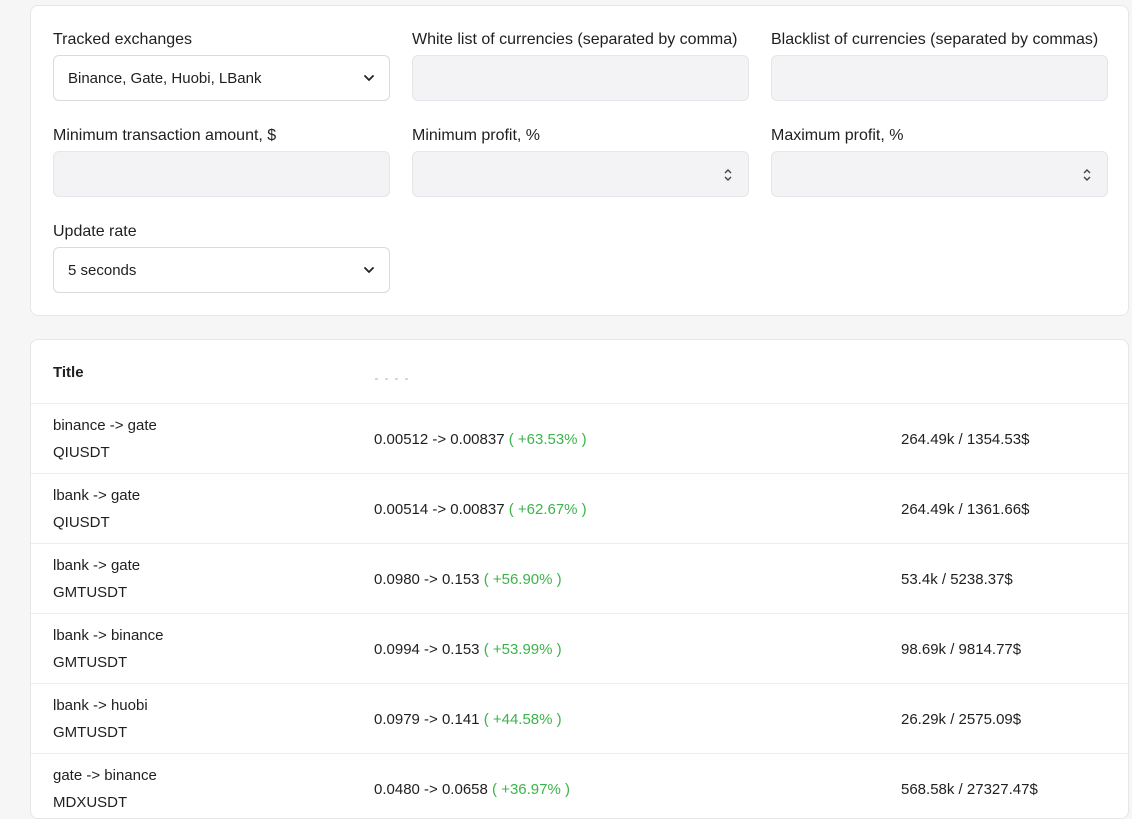 The width and height of the screenshot is (1132, 819). Describe the element at coordinates (522, 719) in the screenshot. I see `row-profit: ( +44.58% )` at that location.